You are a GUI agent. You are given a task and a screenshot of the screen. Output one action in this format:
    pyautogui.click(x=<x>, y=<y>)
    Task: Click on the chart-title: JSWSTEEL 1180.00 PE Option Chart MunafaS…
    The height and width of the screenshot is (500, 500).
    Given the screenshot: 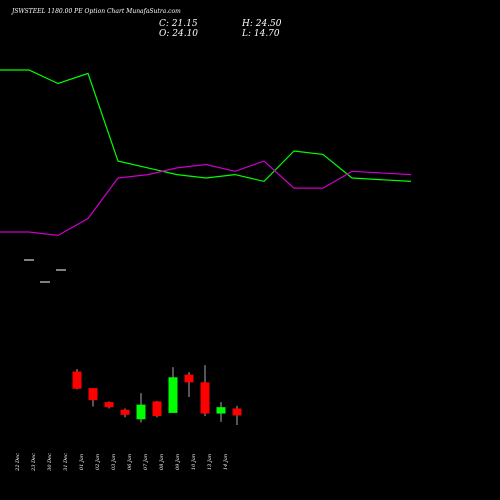 What is the action you would take?
    pyautogui.click(x=96, y=11)
    